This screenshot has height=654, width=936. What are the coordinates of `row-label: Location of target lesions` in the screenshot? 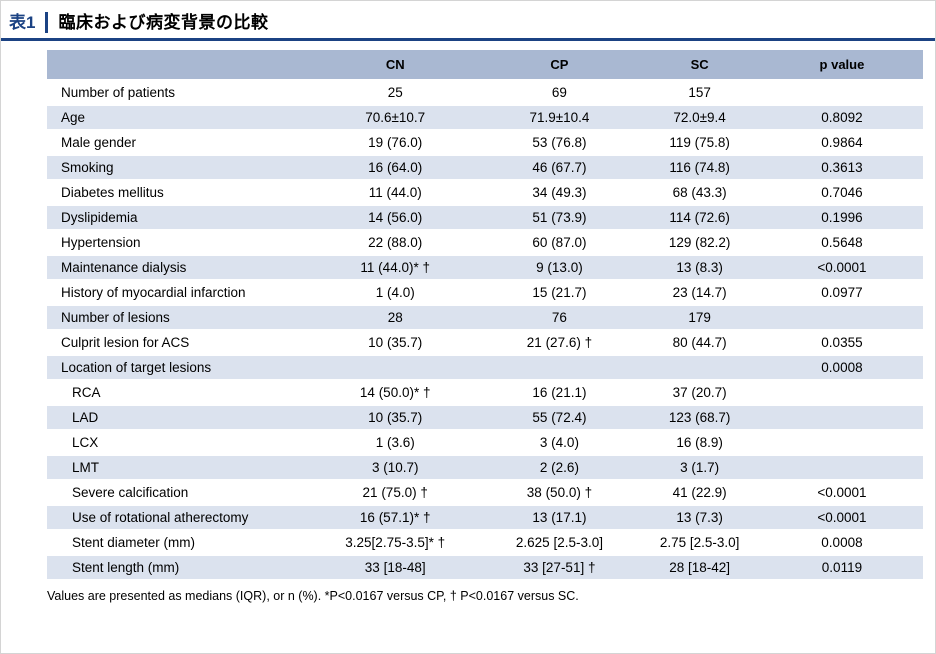 It's located at (178, 368).